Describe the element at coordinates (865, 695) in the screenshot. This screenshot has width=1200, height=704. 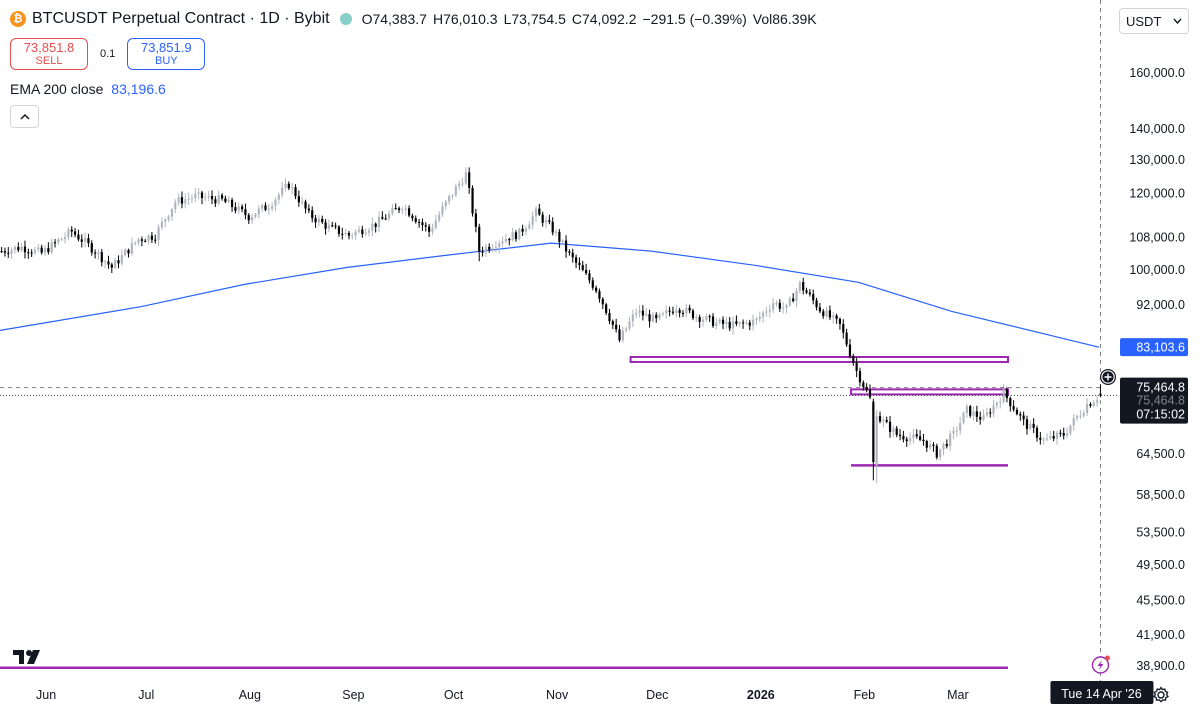
I see `time-axis-label: Feb` at that location.